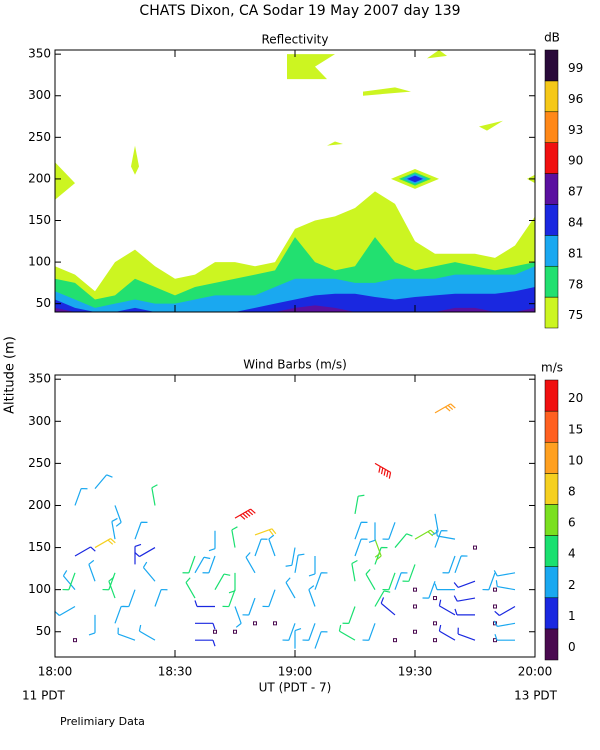 Image resolution: width=600 pixels, height=750 pixels. I want to click on left-note: 11 PDT, so click(44, 696).